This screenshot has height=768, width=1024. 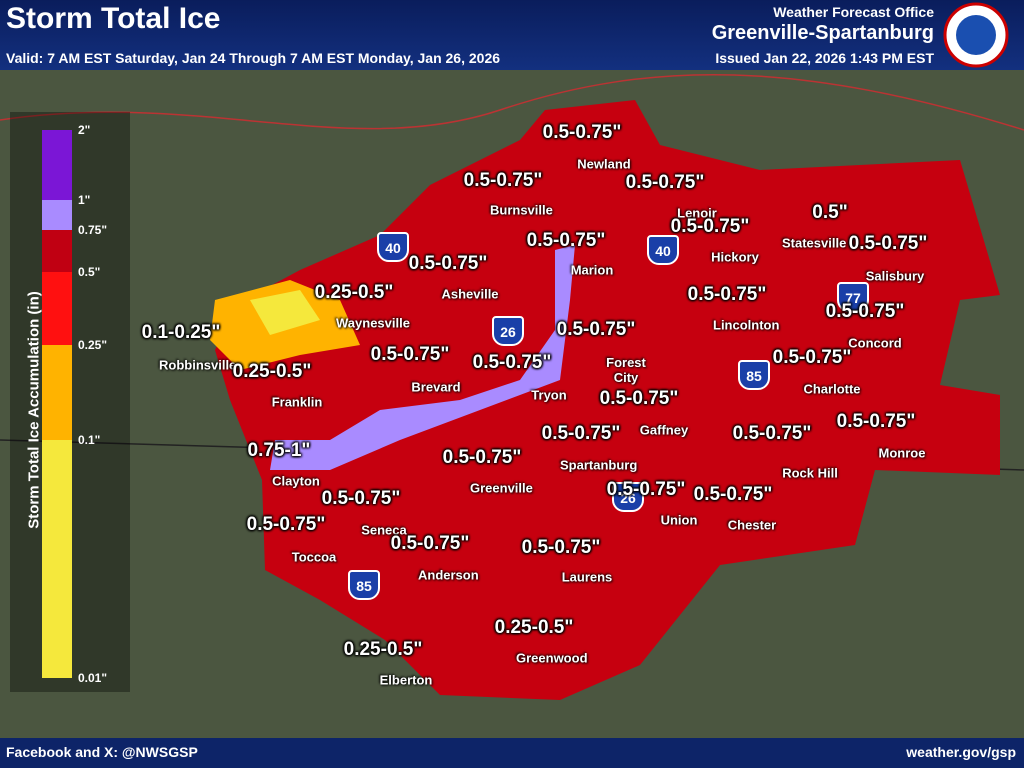 I want to click on city-label: Anderson, so click(x=448, y=575).